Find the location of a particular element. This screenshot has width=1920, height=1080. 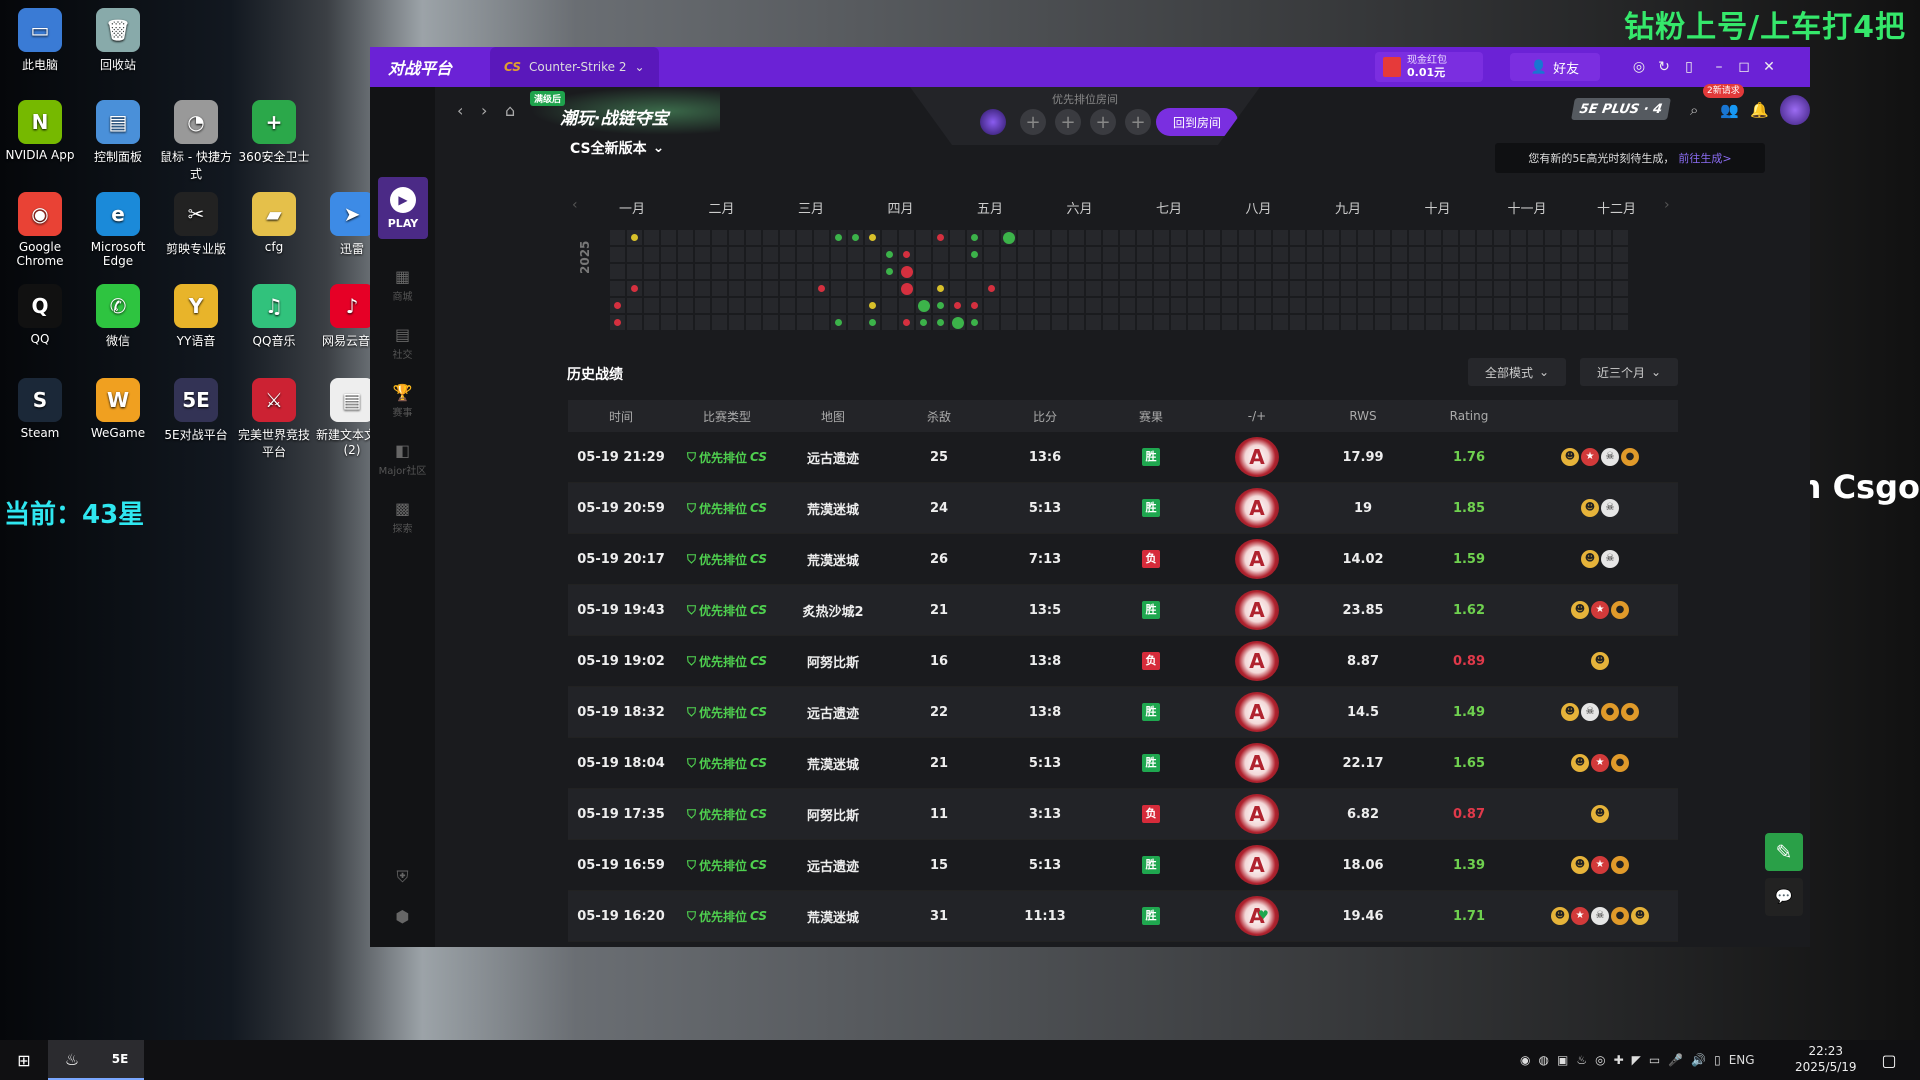

cube-icon: ⬢ is located at coordinates (402, 916).